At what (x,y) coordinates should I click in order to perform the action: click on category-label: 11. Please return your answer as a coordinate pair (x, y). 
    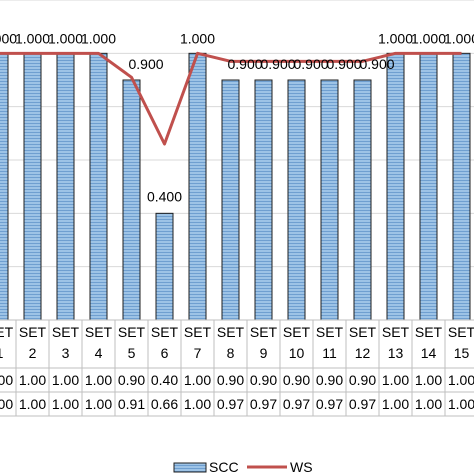
    Looking at the image, I should click on (329, 353).